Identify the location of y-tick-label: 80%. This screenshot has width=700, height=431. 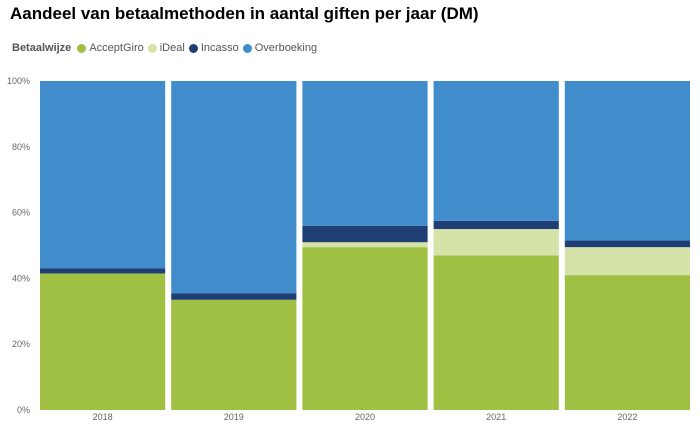
(21, 147).